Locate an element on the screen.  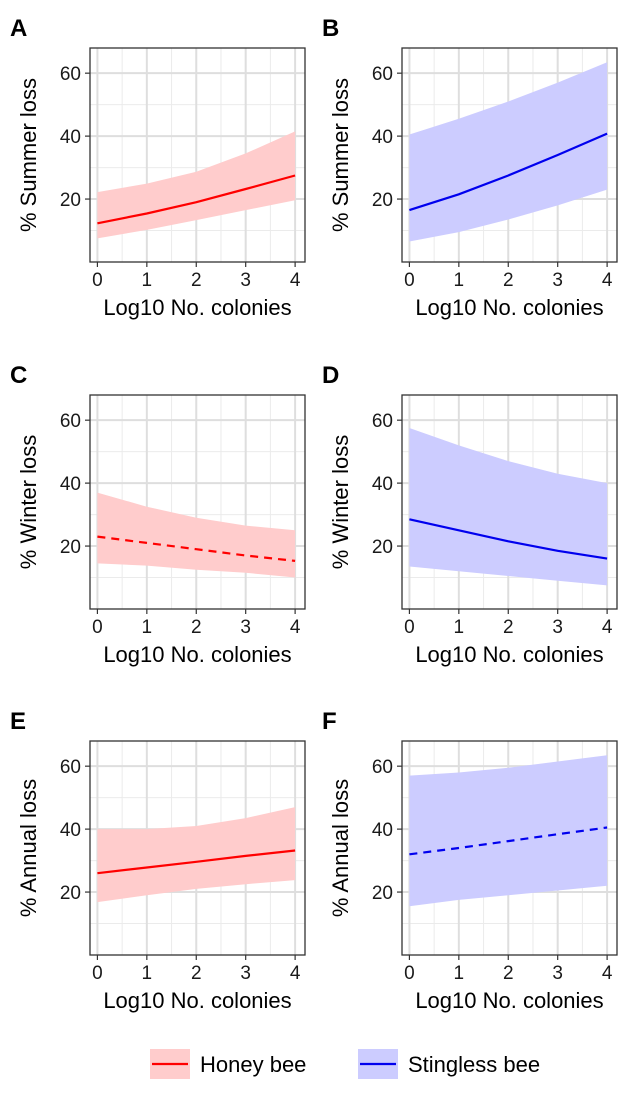
panel-letter: A is located at coordinates (18, 28).